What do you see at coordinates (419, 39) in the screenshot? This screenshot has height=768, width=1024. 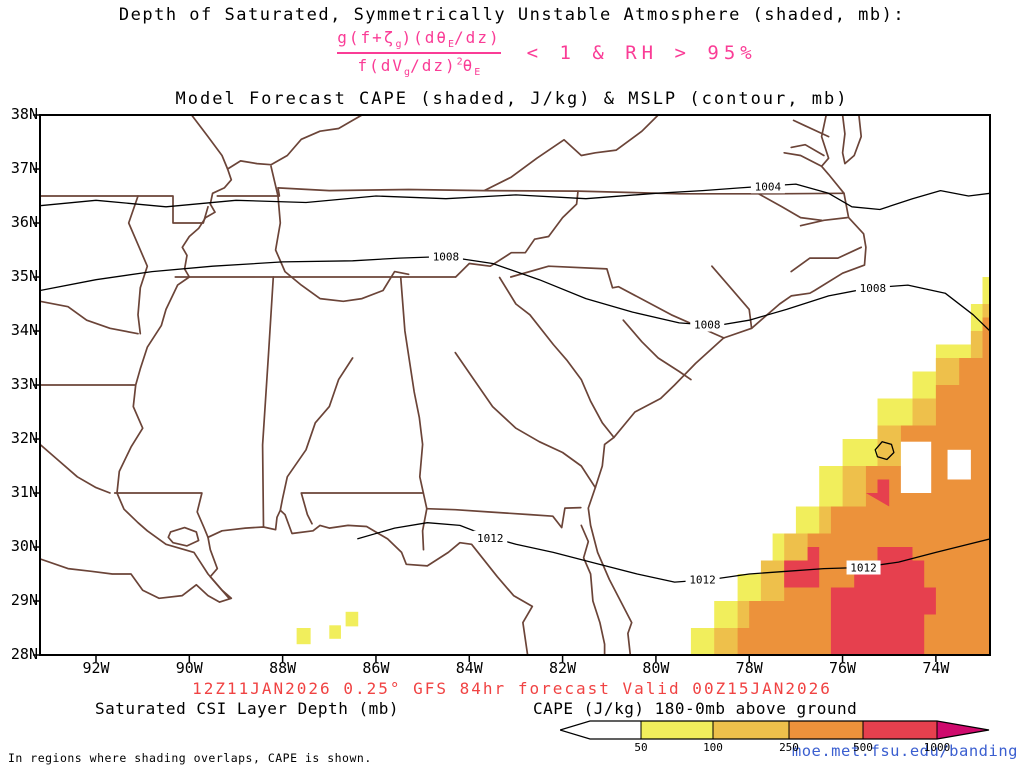 I see `formula-numerator: g(f+ζg)(dθE/dz)` at bounding box center [419, 39].